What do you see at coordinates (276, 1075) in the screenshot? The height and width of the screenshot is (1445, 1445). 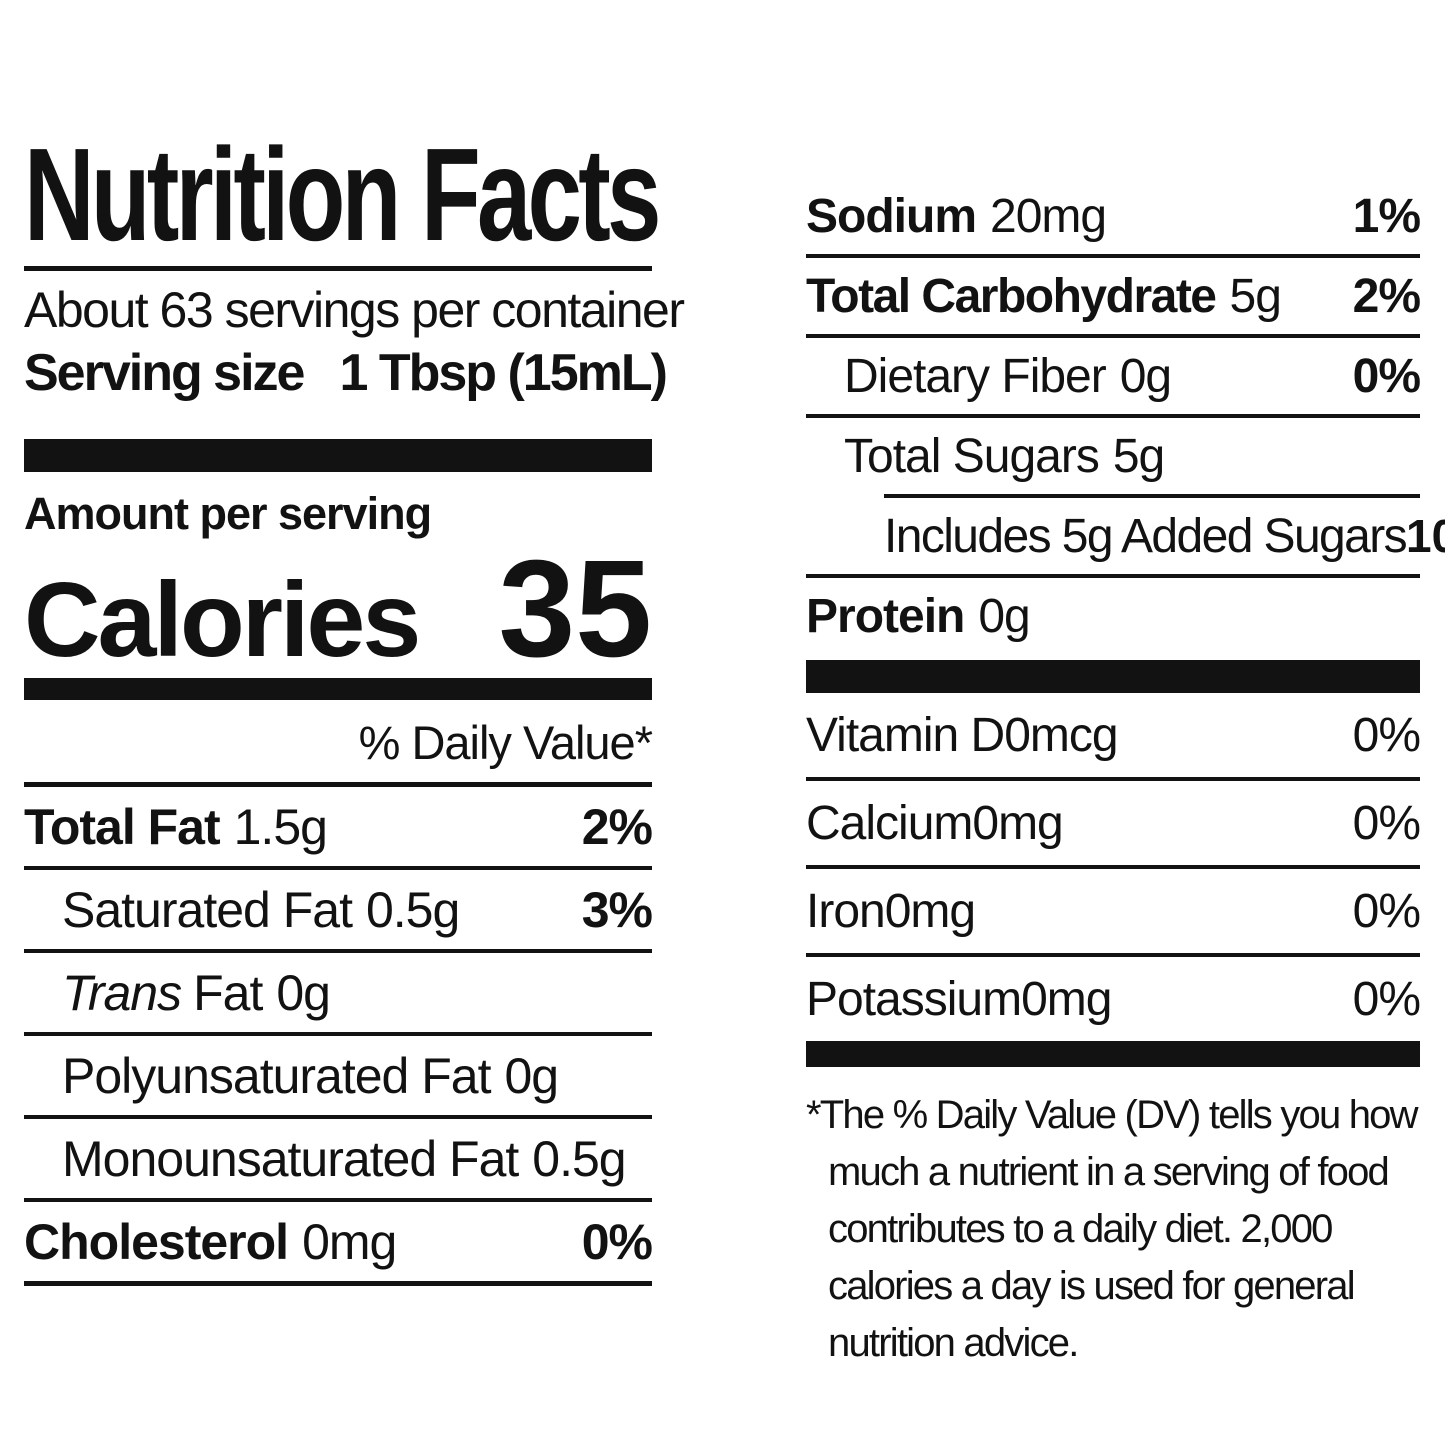 I see `nutrient-name: Polyunsaturated Fat` at bounding box center [276, 1075].